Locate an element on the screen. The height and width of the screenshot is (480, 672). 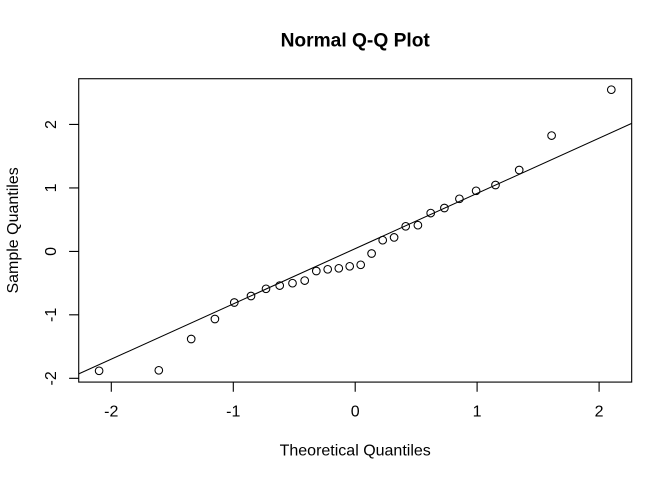
svg-text: Normal Q-Q Plot is located at coordinates (356, 40).